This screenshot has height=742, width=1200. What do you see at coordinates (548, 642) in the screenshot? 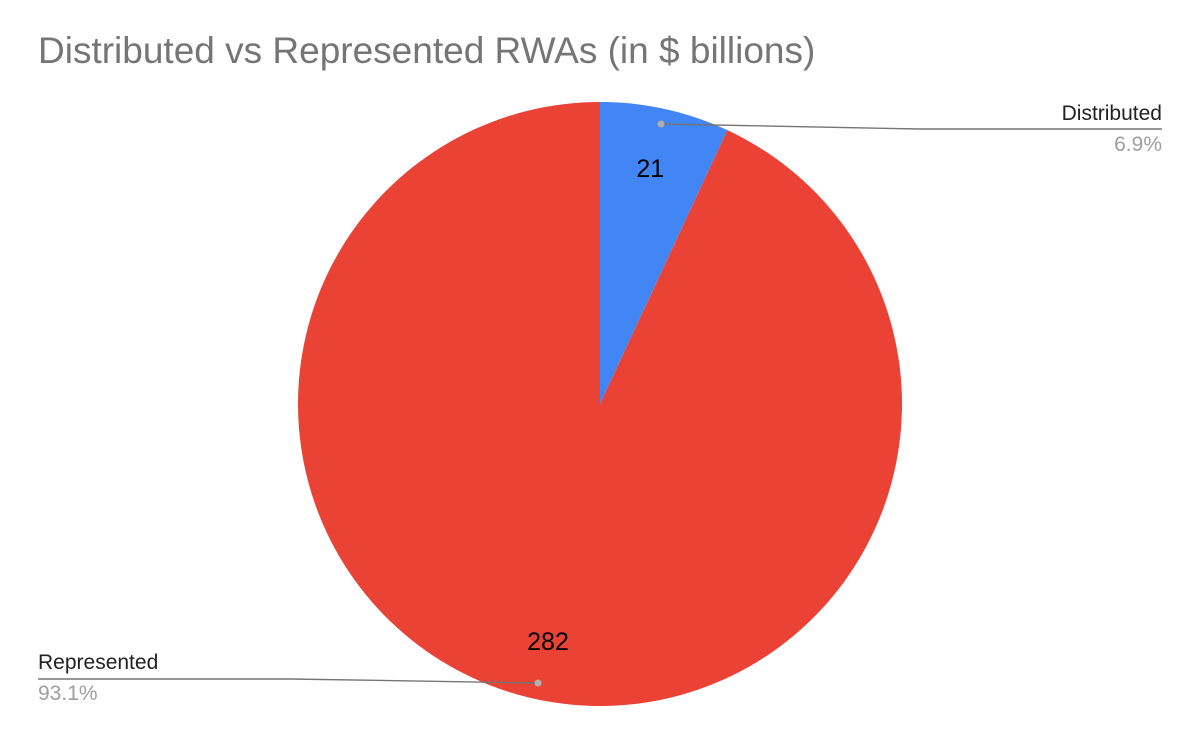
I see `slice-value-label-represented: 282` at bounding box center [548, 642].